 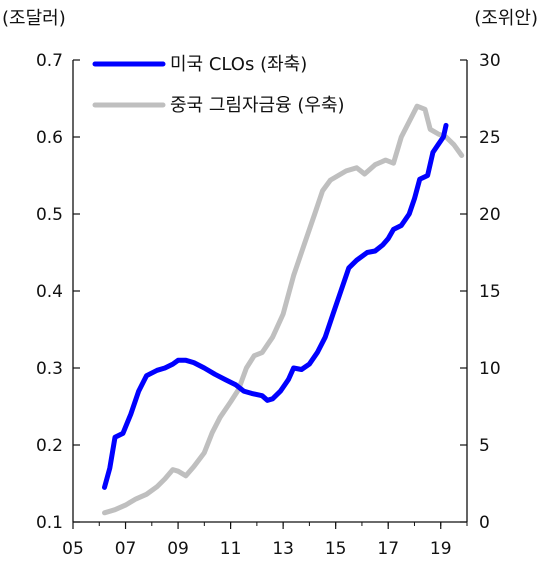 I want to click on y-left-tick-label: 0.3, so click(x=49, y=369).